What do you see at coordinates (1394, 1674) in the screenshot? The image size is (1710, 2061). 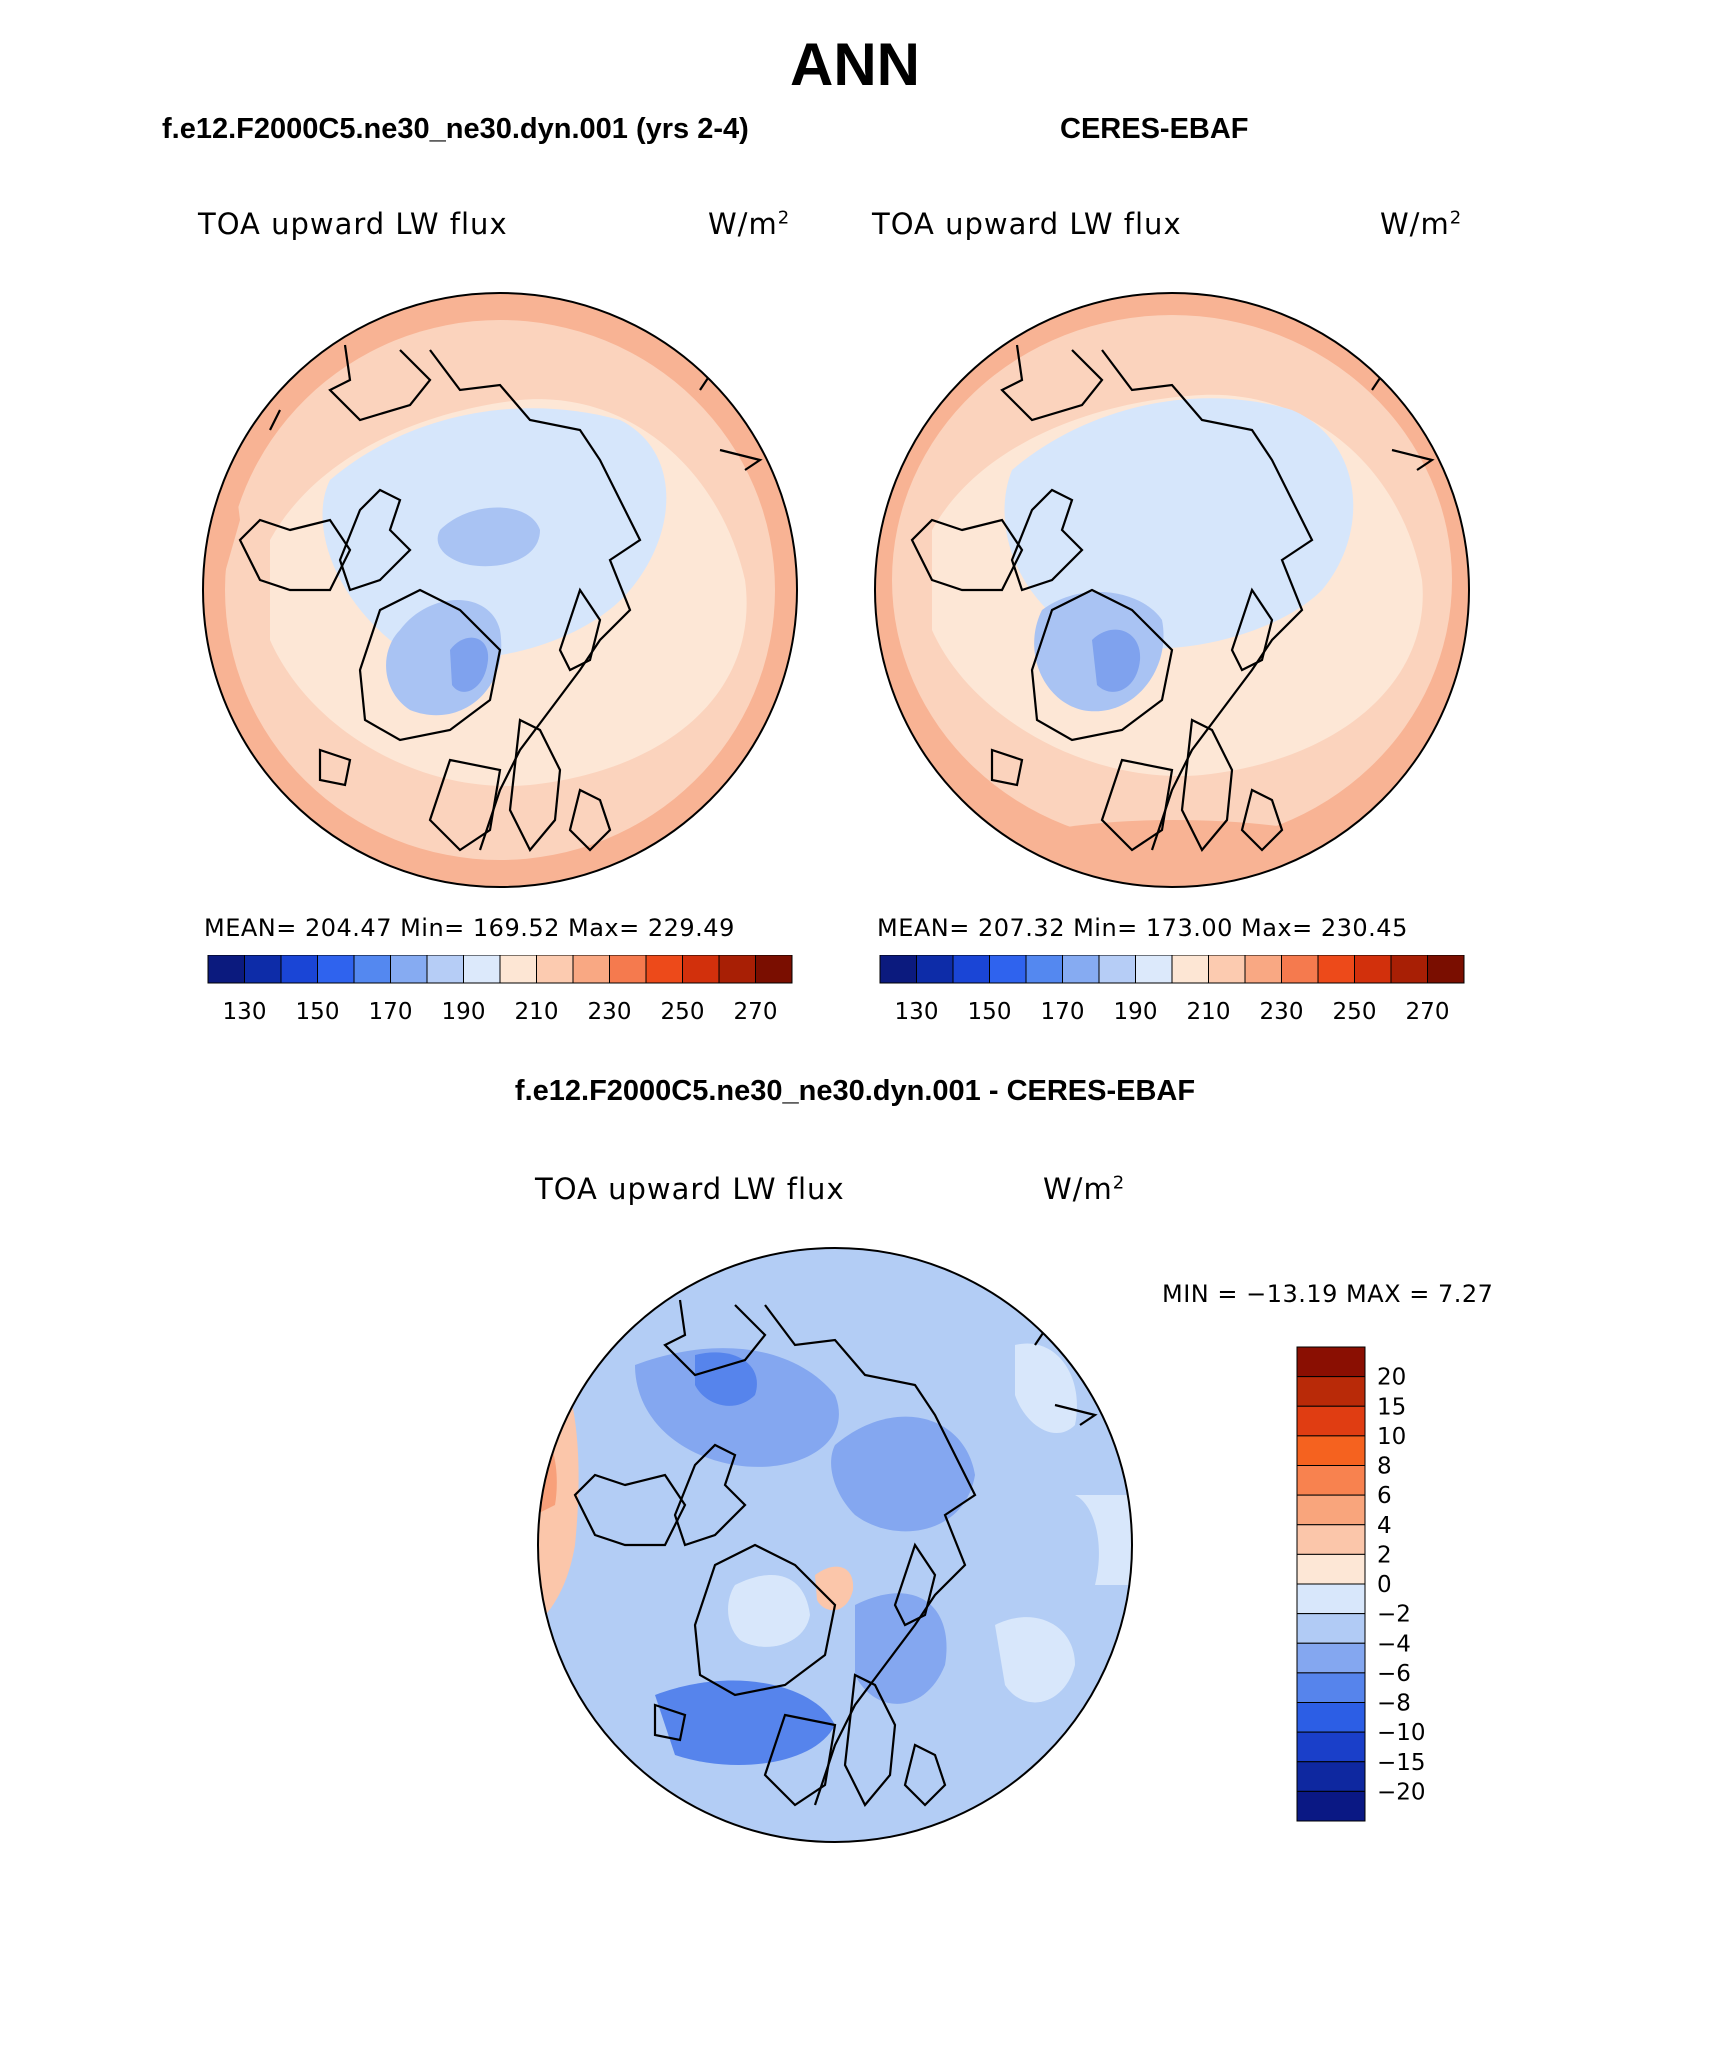 I see `colorbar-tick-label: −6` at bounding box center [1394, 1674].